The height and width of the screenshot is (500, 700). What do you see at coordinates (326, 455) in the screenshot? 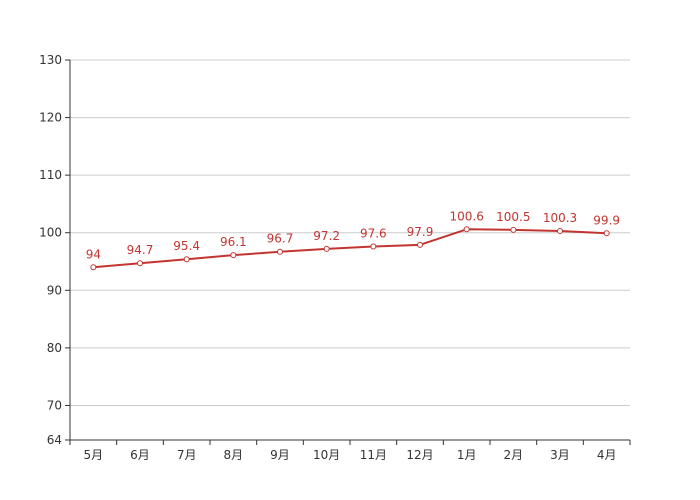
I see `x-tick-label: 10月` at bounding box center [326, 455].